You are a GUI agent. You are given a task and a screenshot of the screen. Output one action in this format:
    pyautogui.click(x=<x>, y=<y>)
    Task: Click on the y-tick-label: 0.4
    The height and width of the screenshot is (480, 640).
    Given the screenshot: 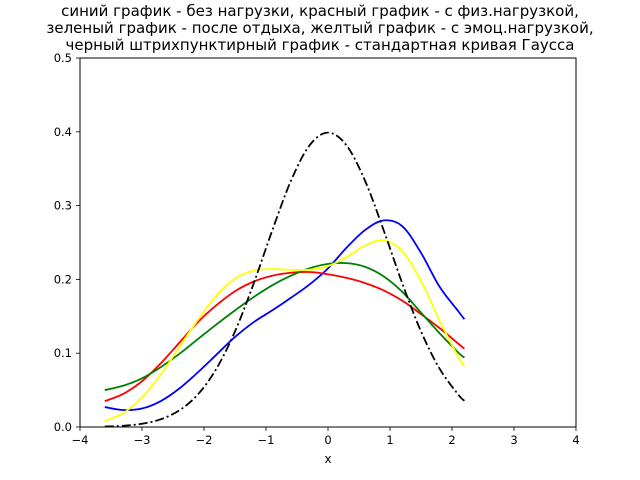 What is the action you would take?
    pyautogui.click(x=63, y=132)
    